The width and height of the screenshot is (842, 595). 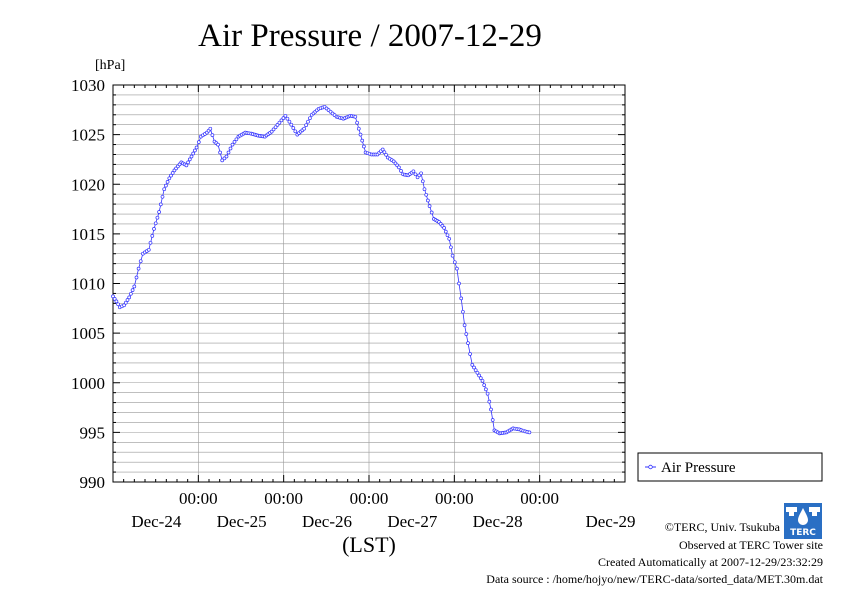 What do you see at coordinates (610, 521) in the screenshot?
I see `x-tick-date-label: Dec-29` at bounding box center [610, 521].